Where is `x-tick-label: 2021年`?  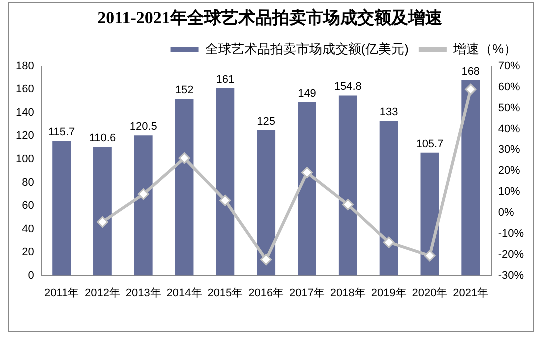 x-tick-label: 2021年 is located at coordinates (471, 293).